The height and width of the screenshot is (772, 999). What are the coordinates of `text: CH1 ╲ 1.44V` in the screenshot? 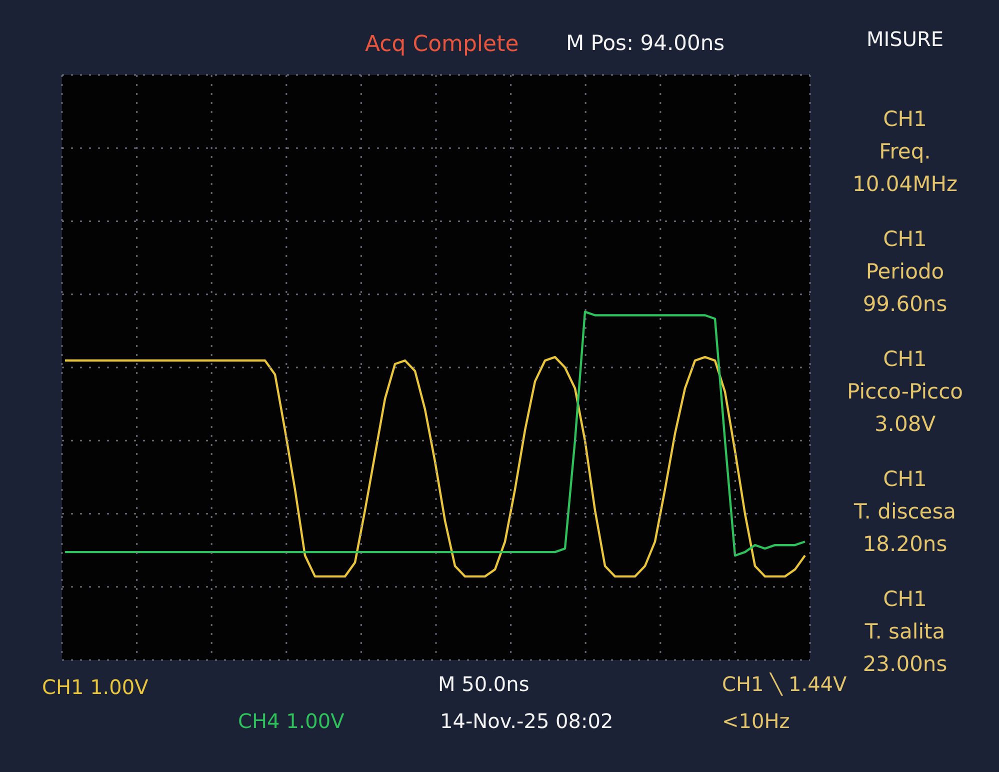 It's located at (785, 684).